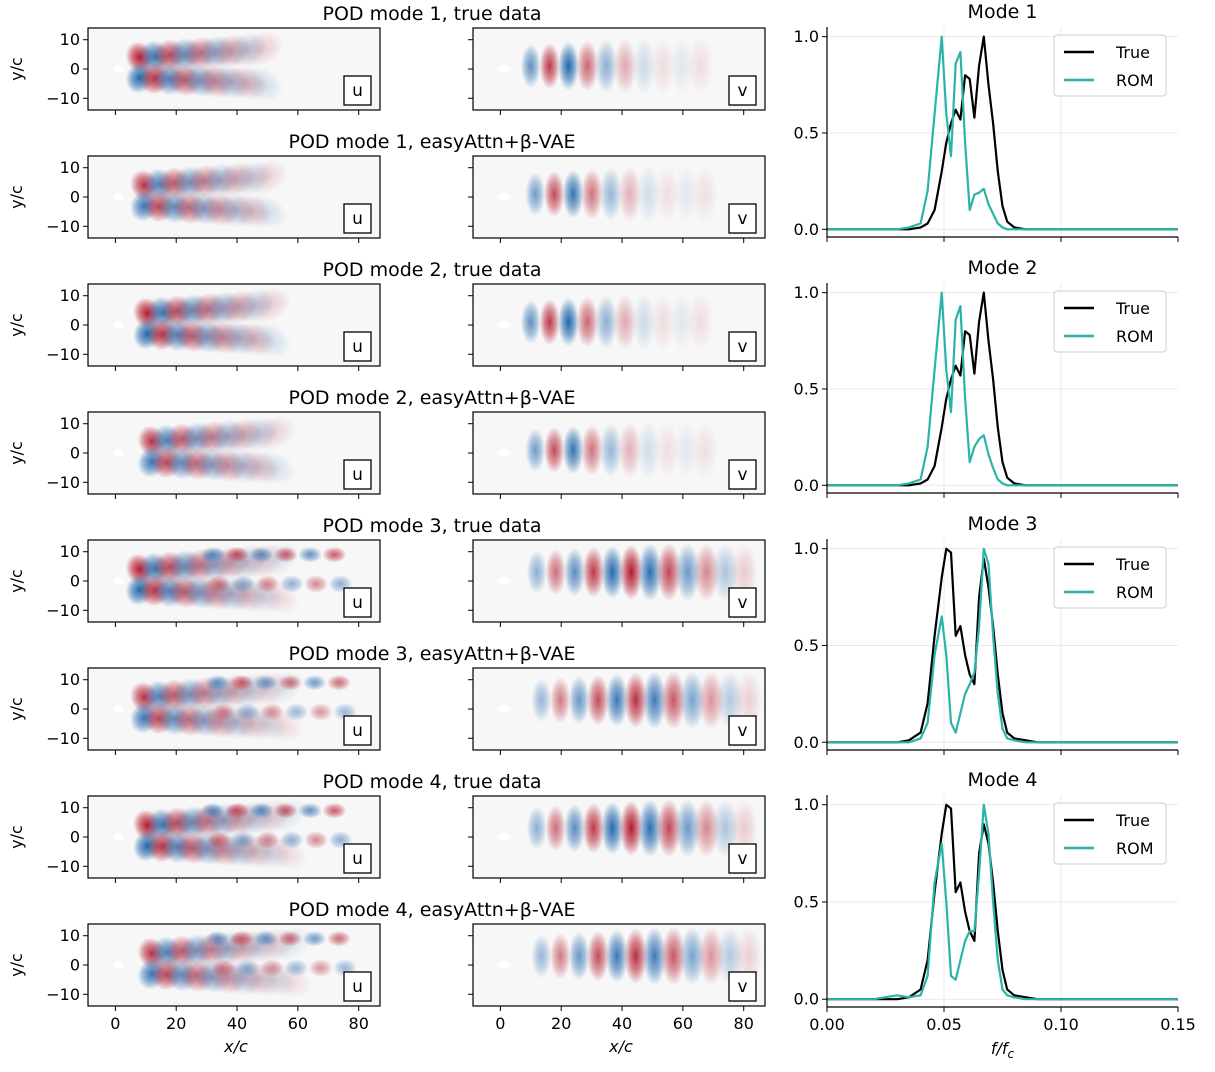 The width and height of the screenshot is (1215, 1072). I want to click on legend-label: True, so click(1132, 820).